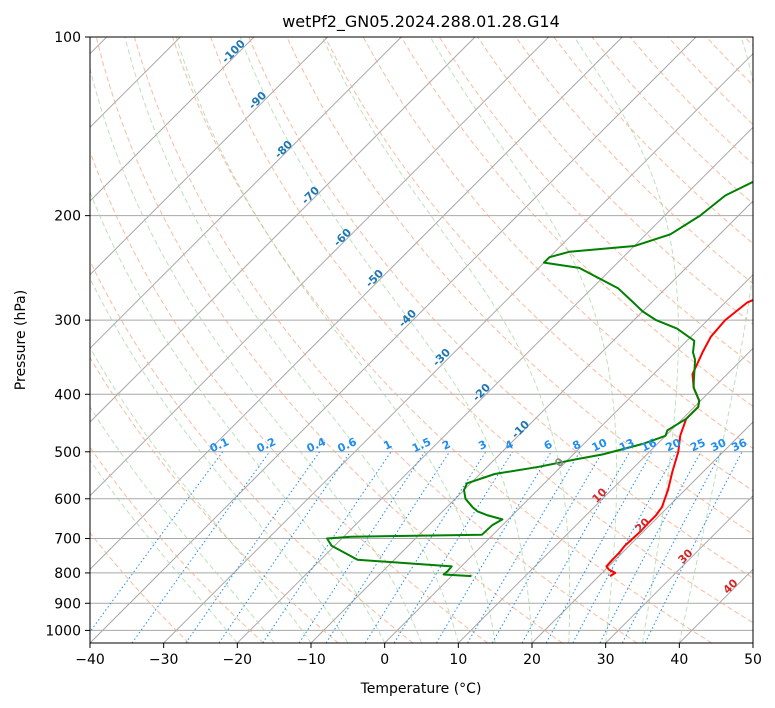 This screenshot has width=775, height=708. I want to click on x-tick-label: 40, so click(679, 660).